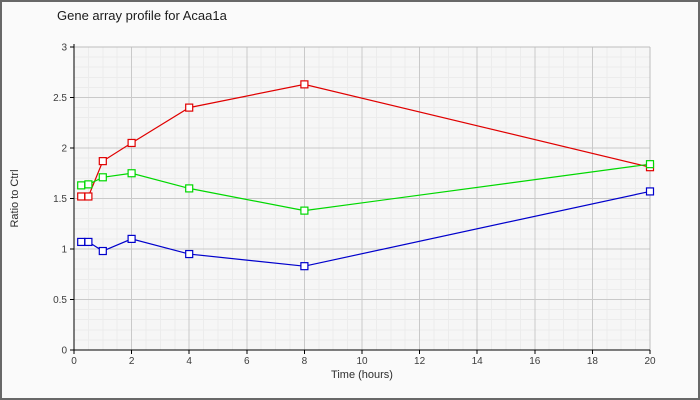 This screenshot has height=400, width=700. I want to click on x-axis-title: Time (hours), so click(362, 375).